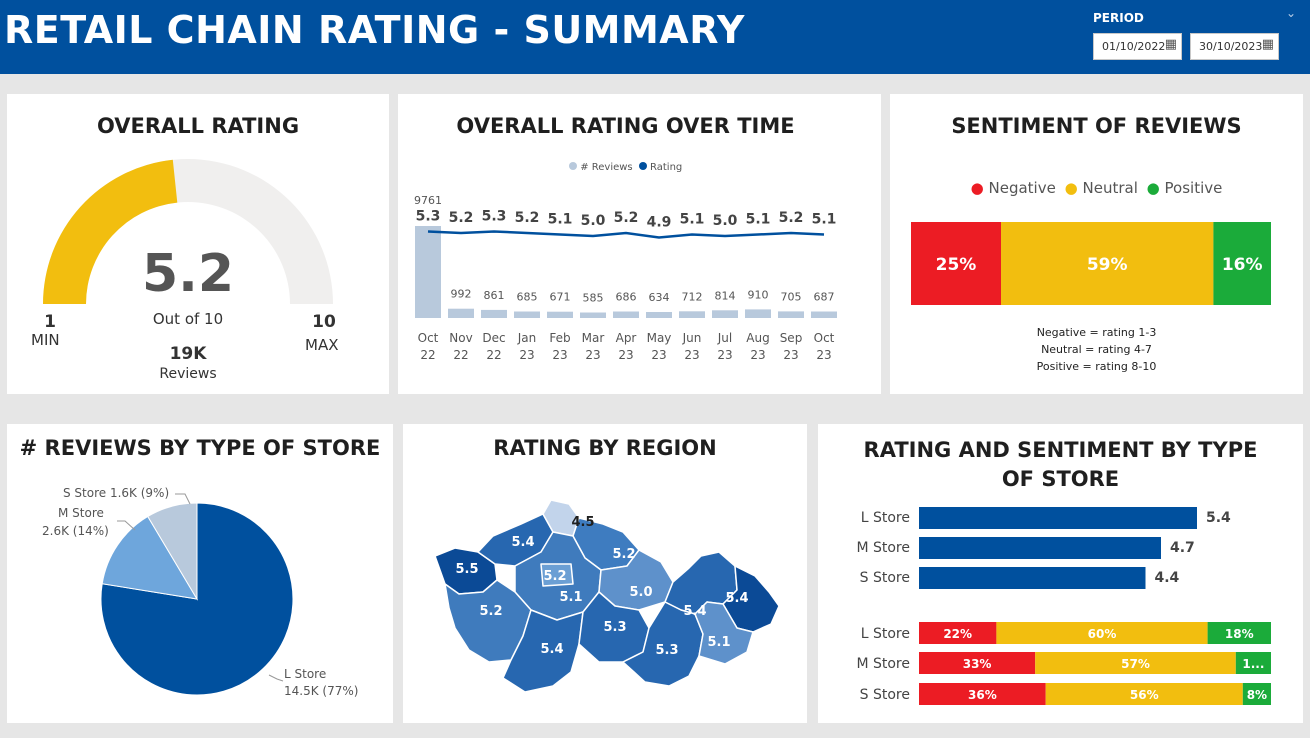  Describe the element at coordinates (188, 231) in the screenshot. I see `gauge-chart` at that location.